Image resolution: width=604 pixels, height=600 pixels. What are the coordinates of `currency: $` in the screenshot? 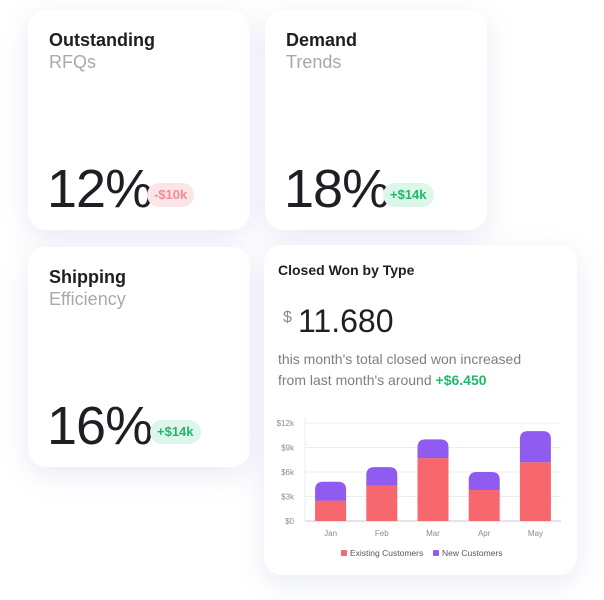 It's located at (287, 317).